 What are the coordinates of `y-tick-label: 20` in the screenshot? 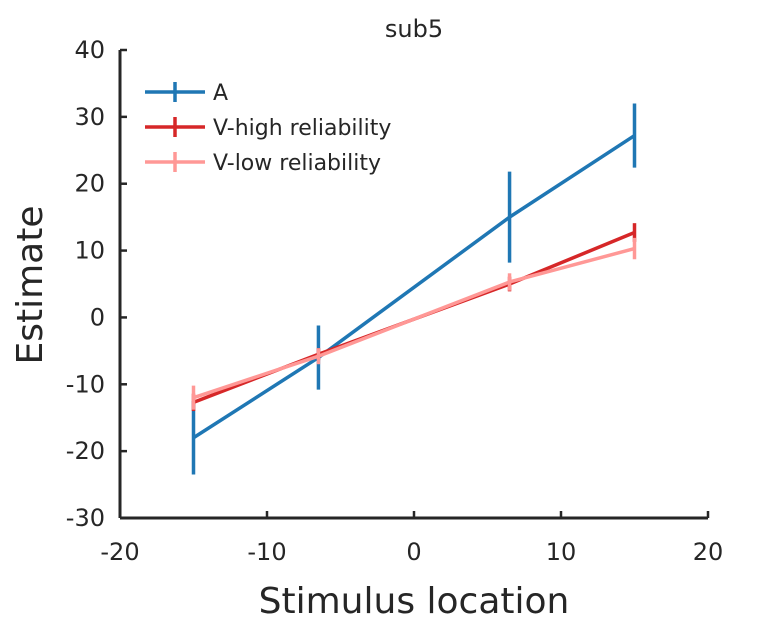 It's located at (89, 184).